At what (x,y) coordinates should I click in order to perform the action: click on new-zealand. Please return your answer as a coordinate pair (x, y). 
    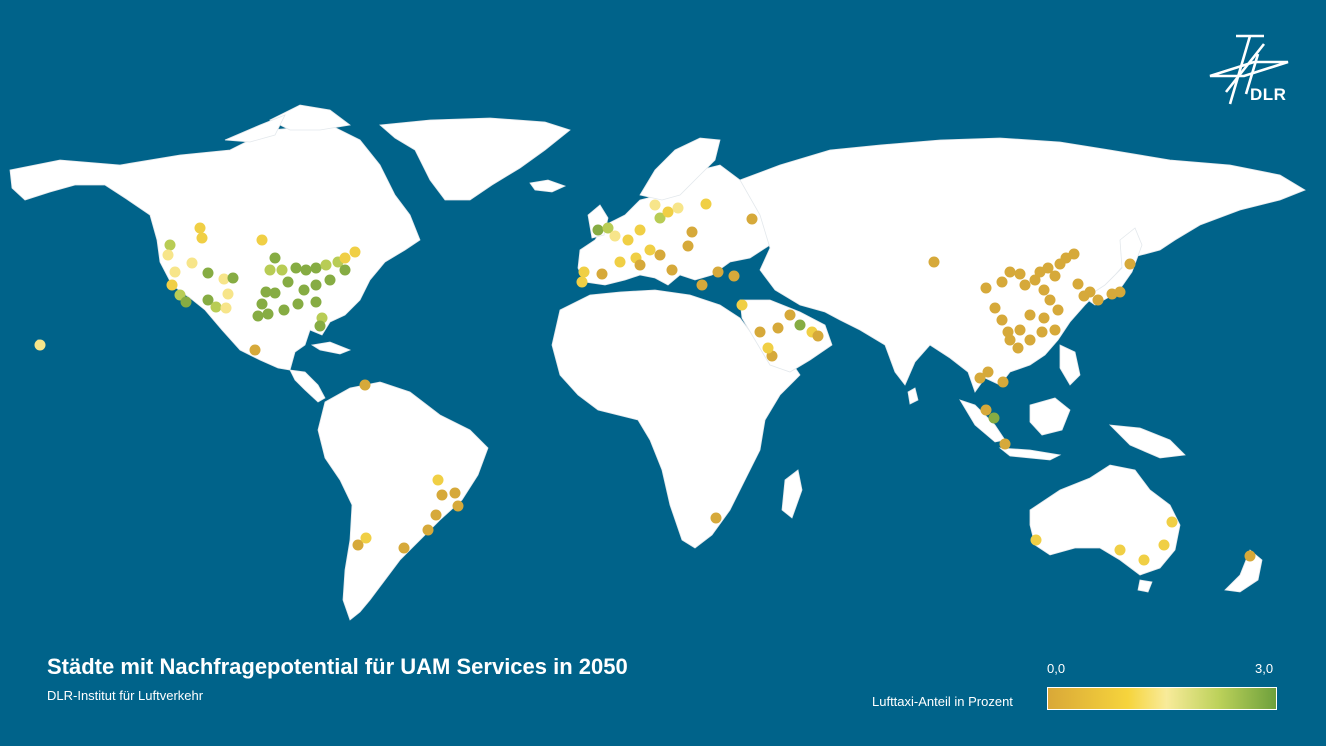
    Looking at the image, I should click on (1243, 571).